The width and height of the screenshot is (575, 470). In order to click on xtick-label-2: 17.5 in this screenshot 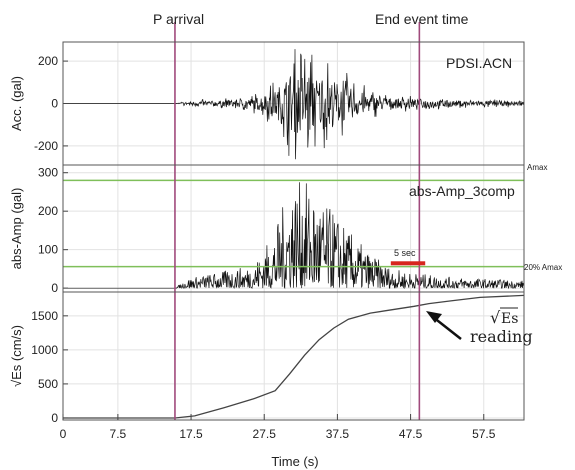, I will do `click(191, 434)`.